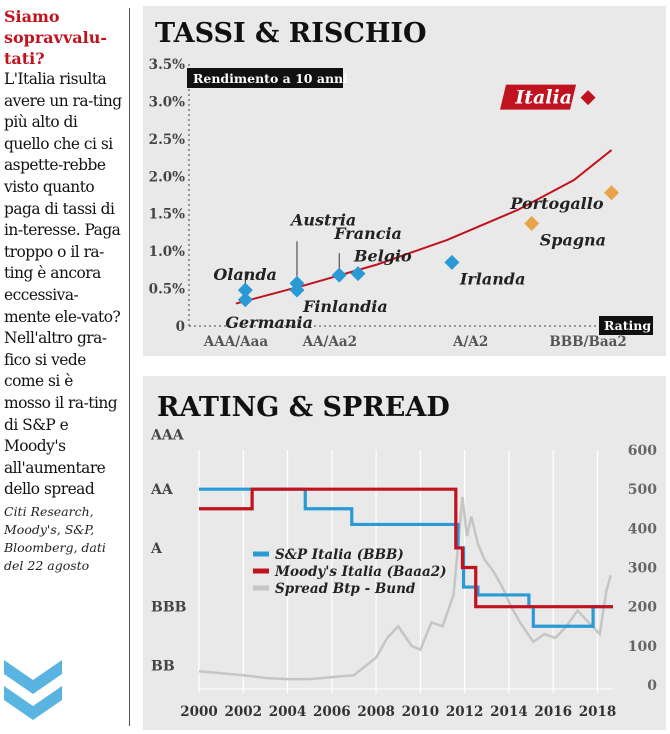  What do you see at coordinates (167, 290) in the screenshot?
I see `y-tick-label: 0.5%` at bounding box center [167, 290].